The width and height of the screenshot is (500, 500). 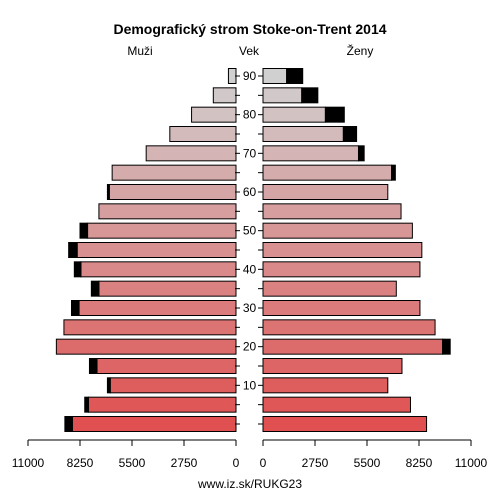 What do you see at coordinates (250, 308) in the screenshot?
I see `age-tick-label: 30` at bounding box center [250, 308].